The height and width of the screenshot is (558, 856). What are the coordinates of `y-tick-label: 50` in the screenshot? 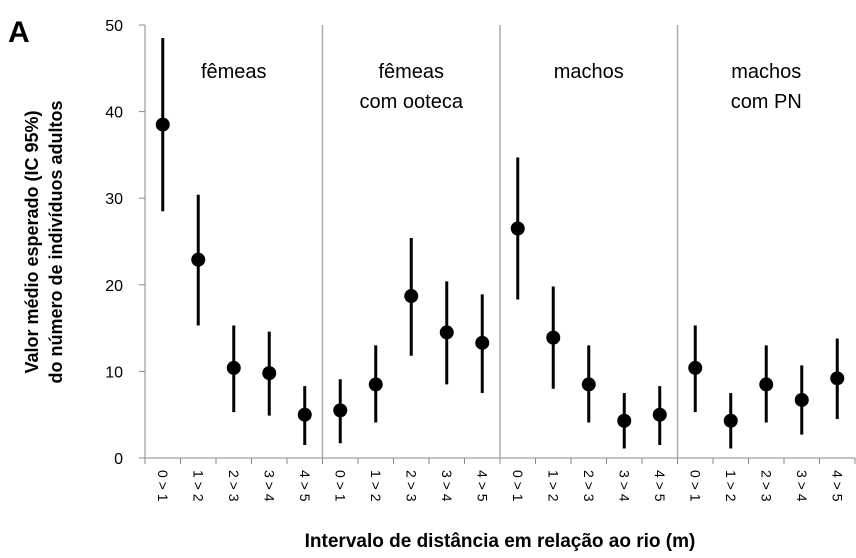 It's located at (114, 26).